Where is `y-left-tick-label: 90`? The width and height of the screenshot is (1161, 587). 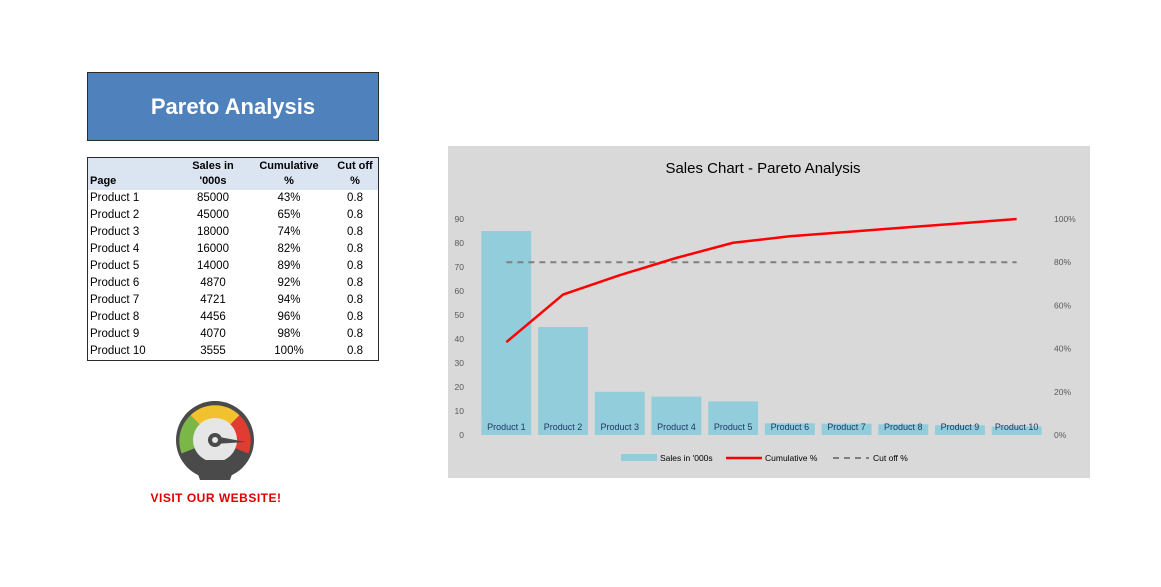
y-left-tick-label: 90 is located at coordinates (460, 219).